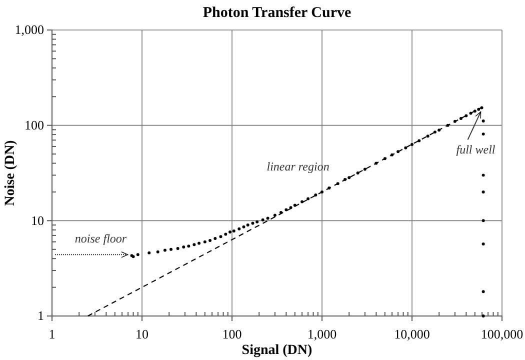 The height and width of the screenshot is (360, 525). I want to click on y-tick-label: 100, so click(34, 124).